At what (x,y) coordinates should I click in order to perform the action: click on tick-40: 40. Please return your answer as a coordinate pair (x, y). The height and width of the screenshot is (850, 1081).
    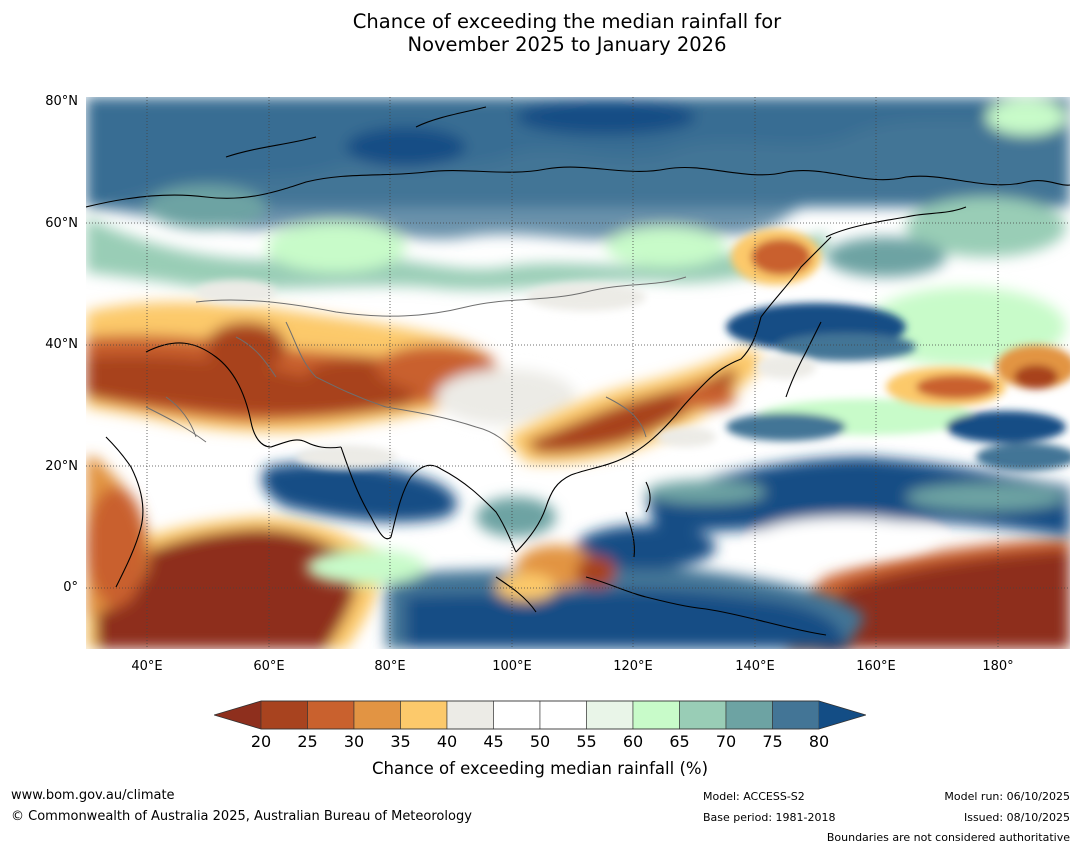
    Looking at the image, I should click on (447, 741).